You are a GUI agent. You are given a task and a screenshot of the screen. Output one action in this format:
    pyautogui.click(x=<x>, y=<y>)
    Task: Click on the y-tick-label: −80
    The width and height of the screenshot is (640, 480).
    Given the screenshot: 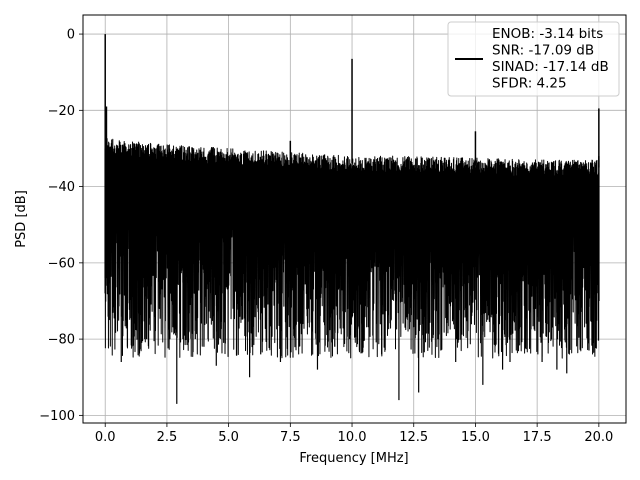 What is the action you would take?
    pyautogui.click(x=61, y=340)
    